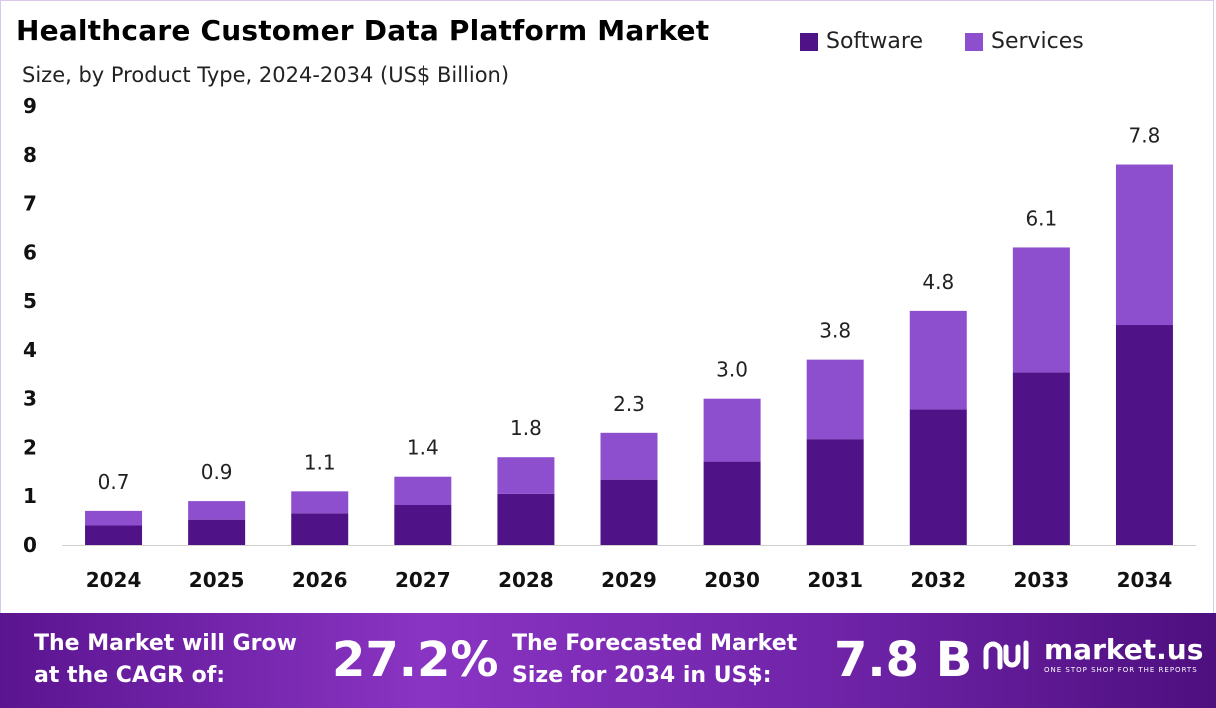 The height and width of the screenshot is (708, 1216). I want to click on cagr-label-line2: at the CAGR of:, so click(130, 675).